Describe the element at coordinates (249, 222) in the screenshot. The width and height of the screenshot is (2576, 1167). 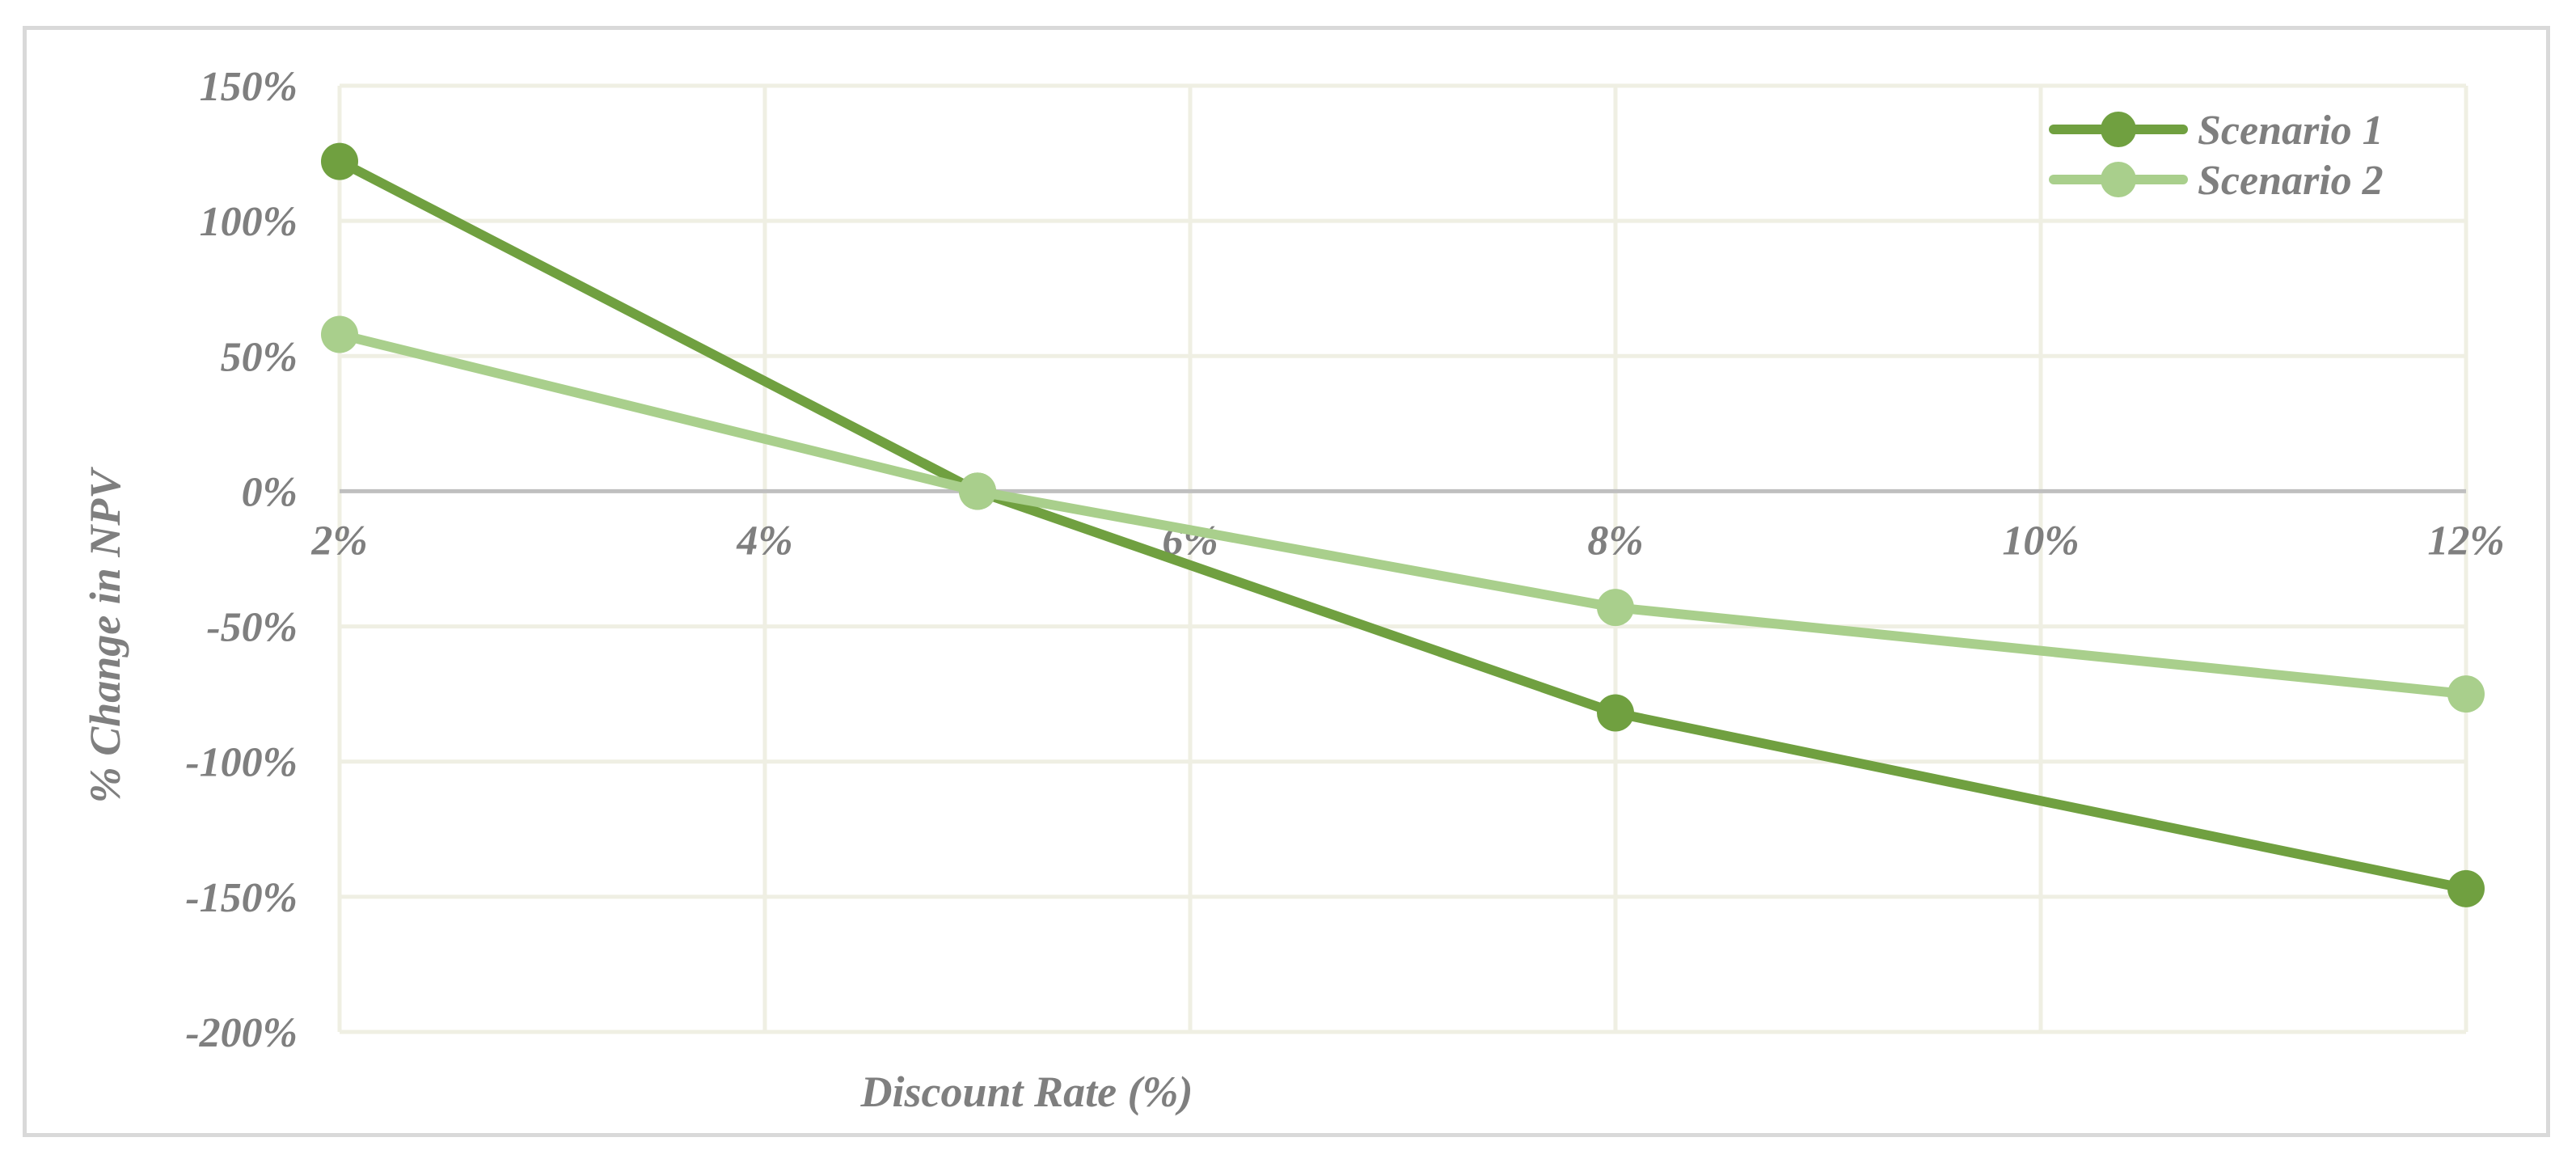
I see `y-tick-label: 100%` at that location.